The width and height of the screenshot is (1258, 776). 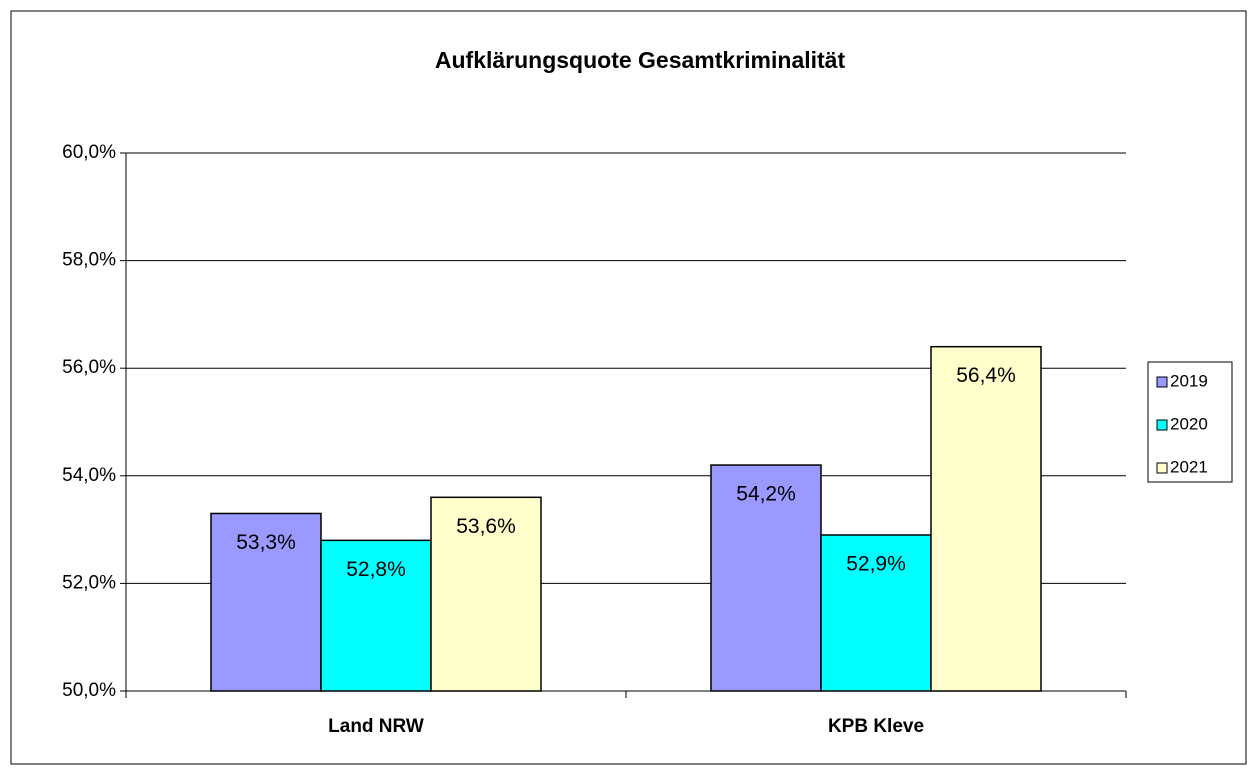 What do you see at coordinates (640, 60) in the screenshot?
I see `chart-title: Aufklärungsquote Gesamtkriminalität` at bounding box center [640, 60].